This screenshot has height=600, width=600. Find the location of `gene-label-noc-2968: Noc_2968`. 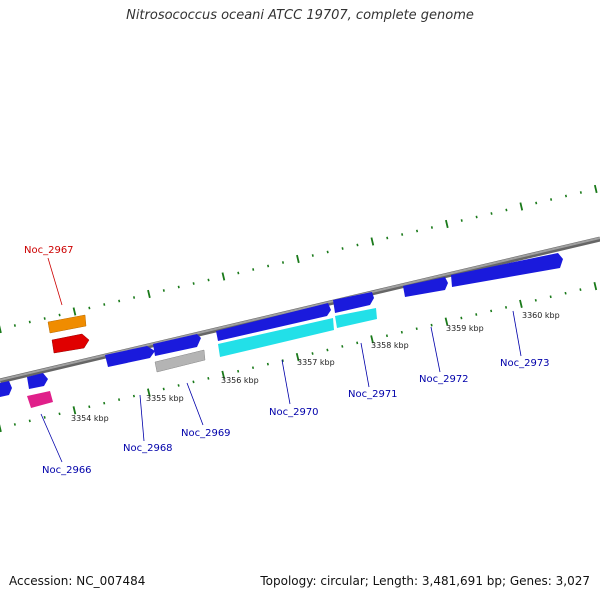

gene-label-noc-2968: Noc_2968 is located at coordinates (148, 448).